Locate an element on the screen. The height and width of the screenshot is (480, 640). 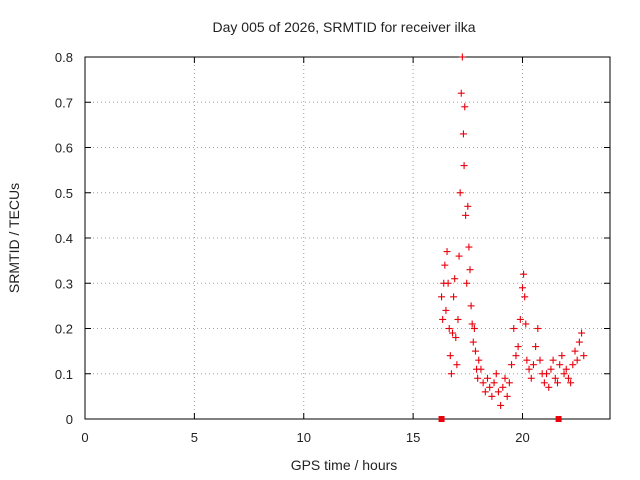
y-tick-label: 0.6 is located at coordinates (64, 148).